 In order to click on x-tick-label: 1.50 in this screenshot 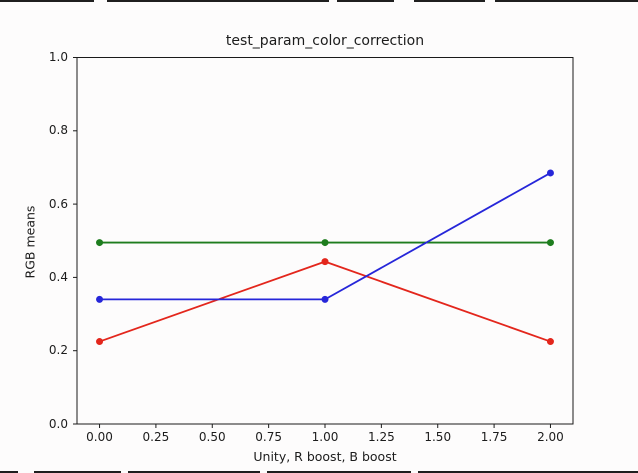, I will do `click(438, 437)`.